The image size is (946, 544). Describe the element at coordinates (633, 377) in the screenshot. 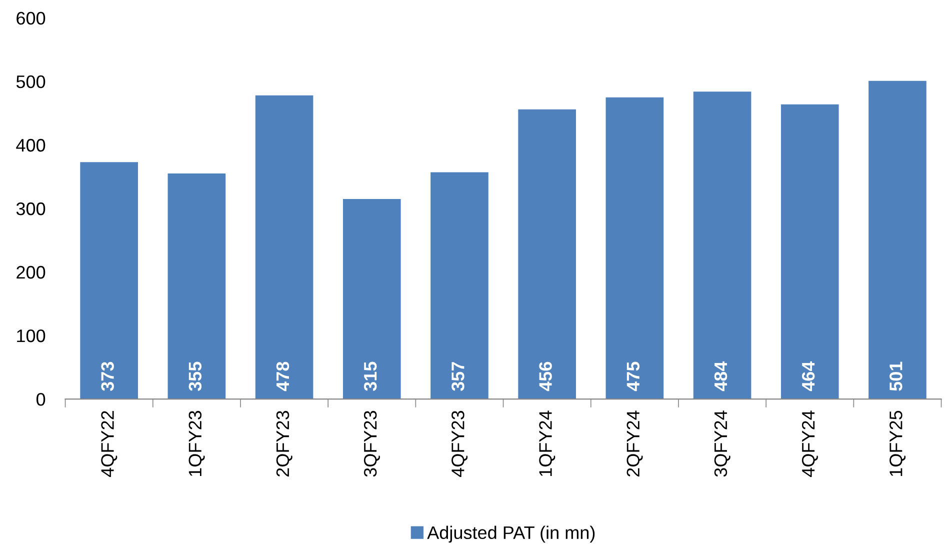

I see `data-label: 475` at that location.